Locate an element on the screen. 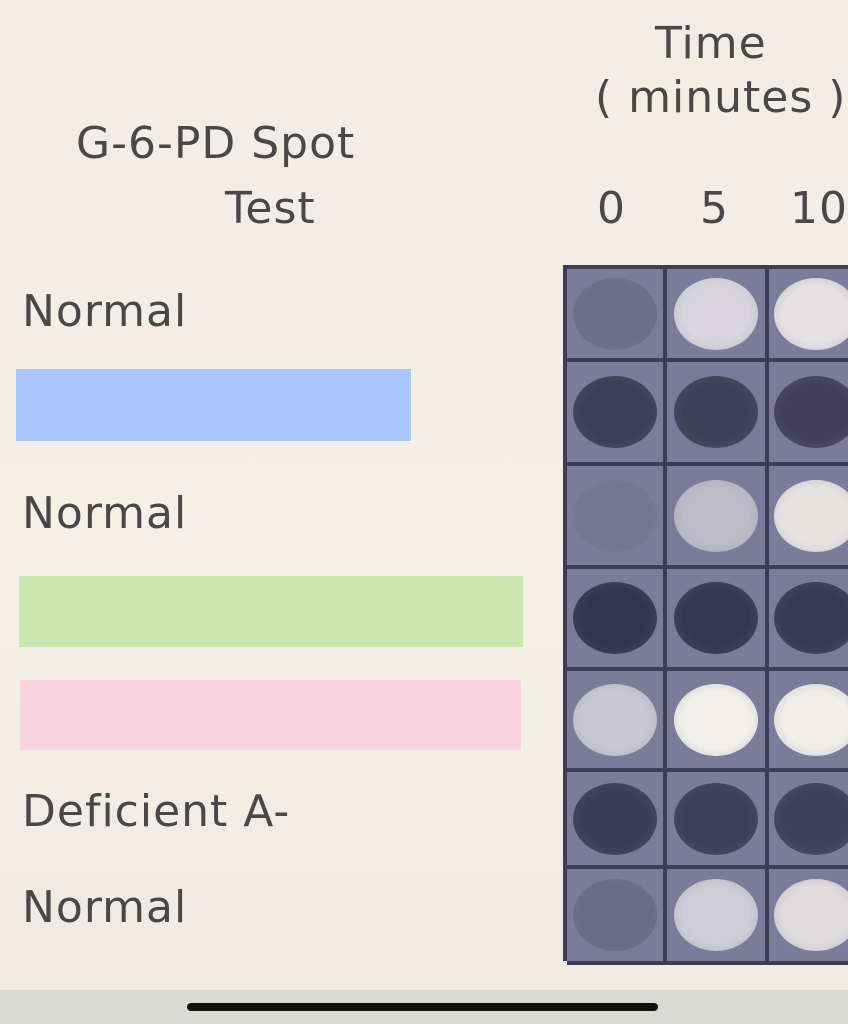  row-label-1: Normal is located at coordinates (105, 311).